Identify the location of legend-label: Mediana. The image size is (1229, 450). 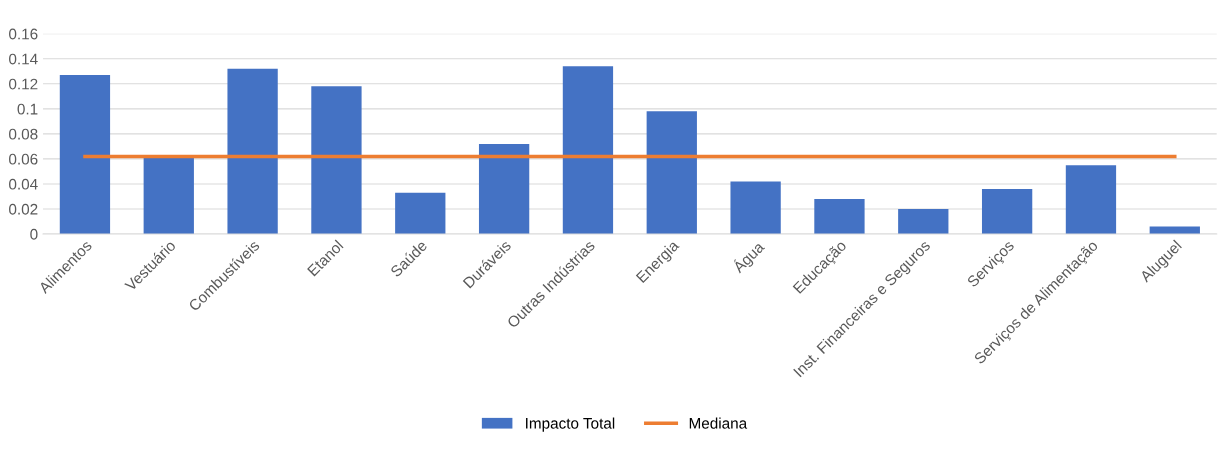
(718, 423).